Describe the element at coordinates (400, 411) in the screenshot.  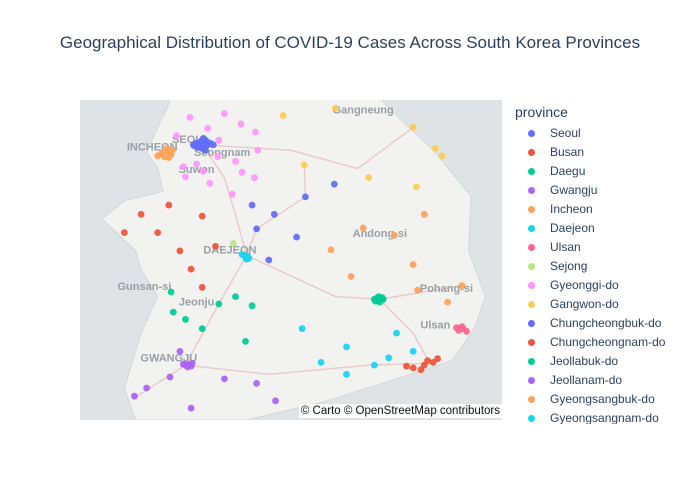
I see `map-attribution: © Carto © OpenStreetMap contributors` at that location.